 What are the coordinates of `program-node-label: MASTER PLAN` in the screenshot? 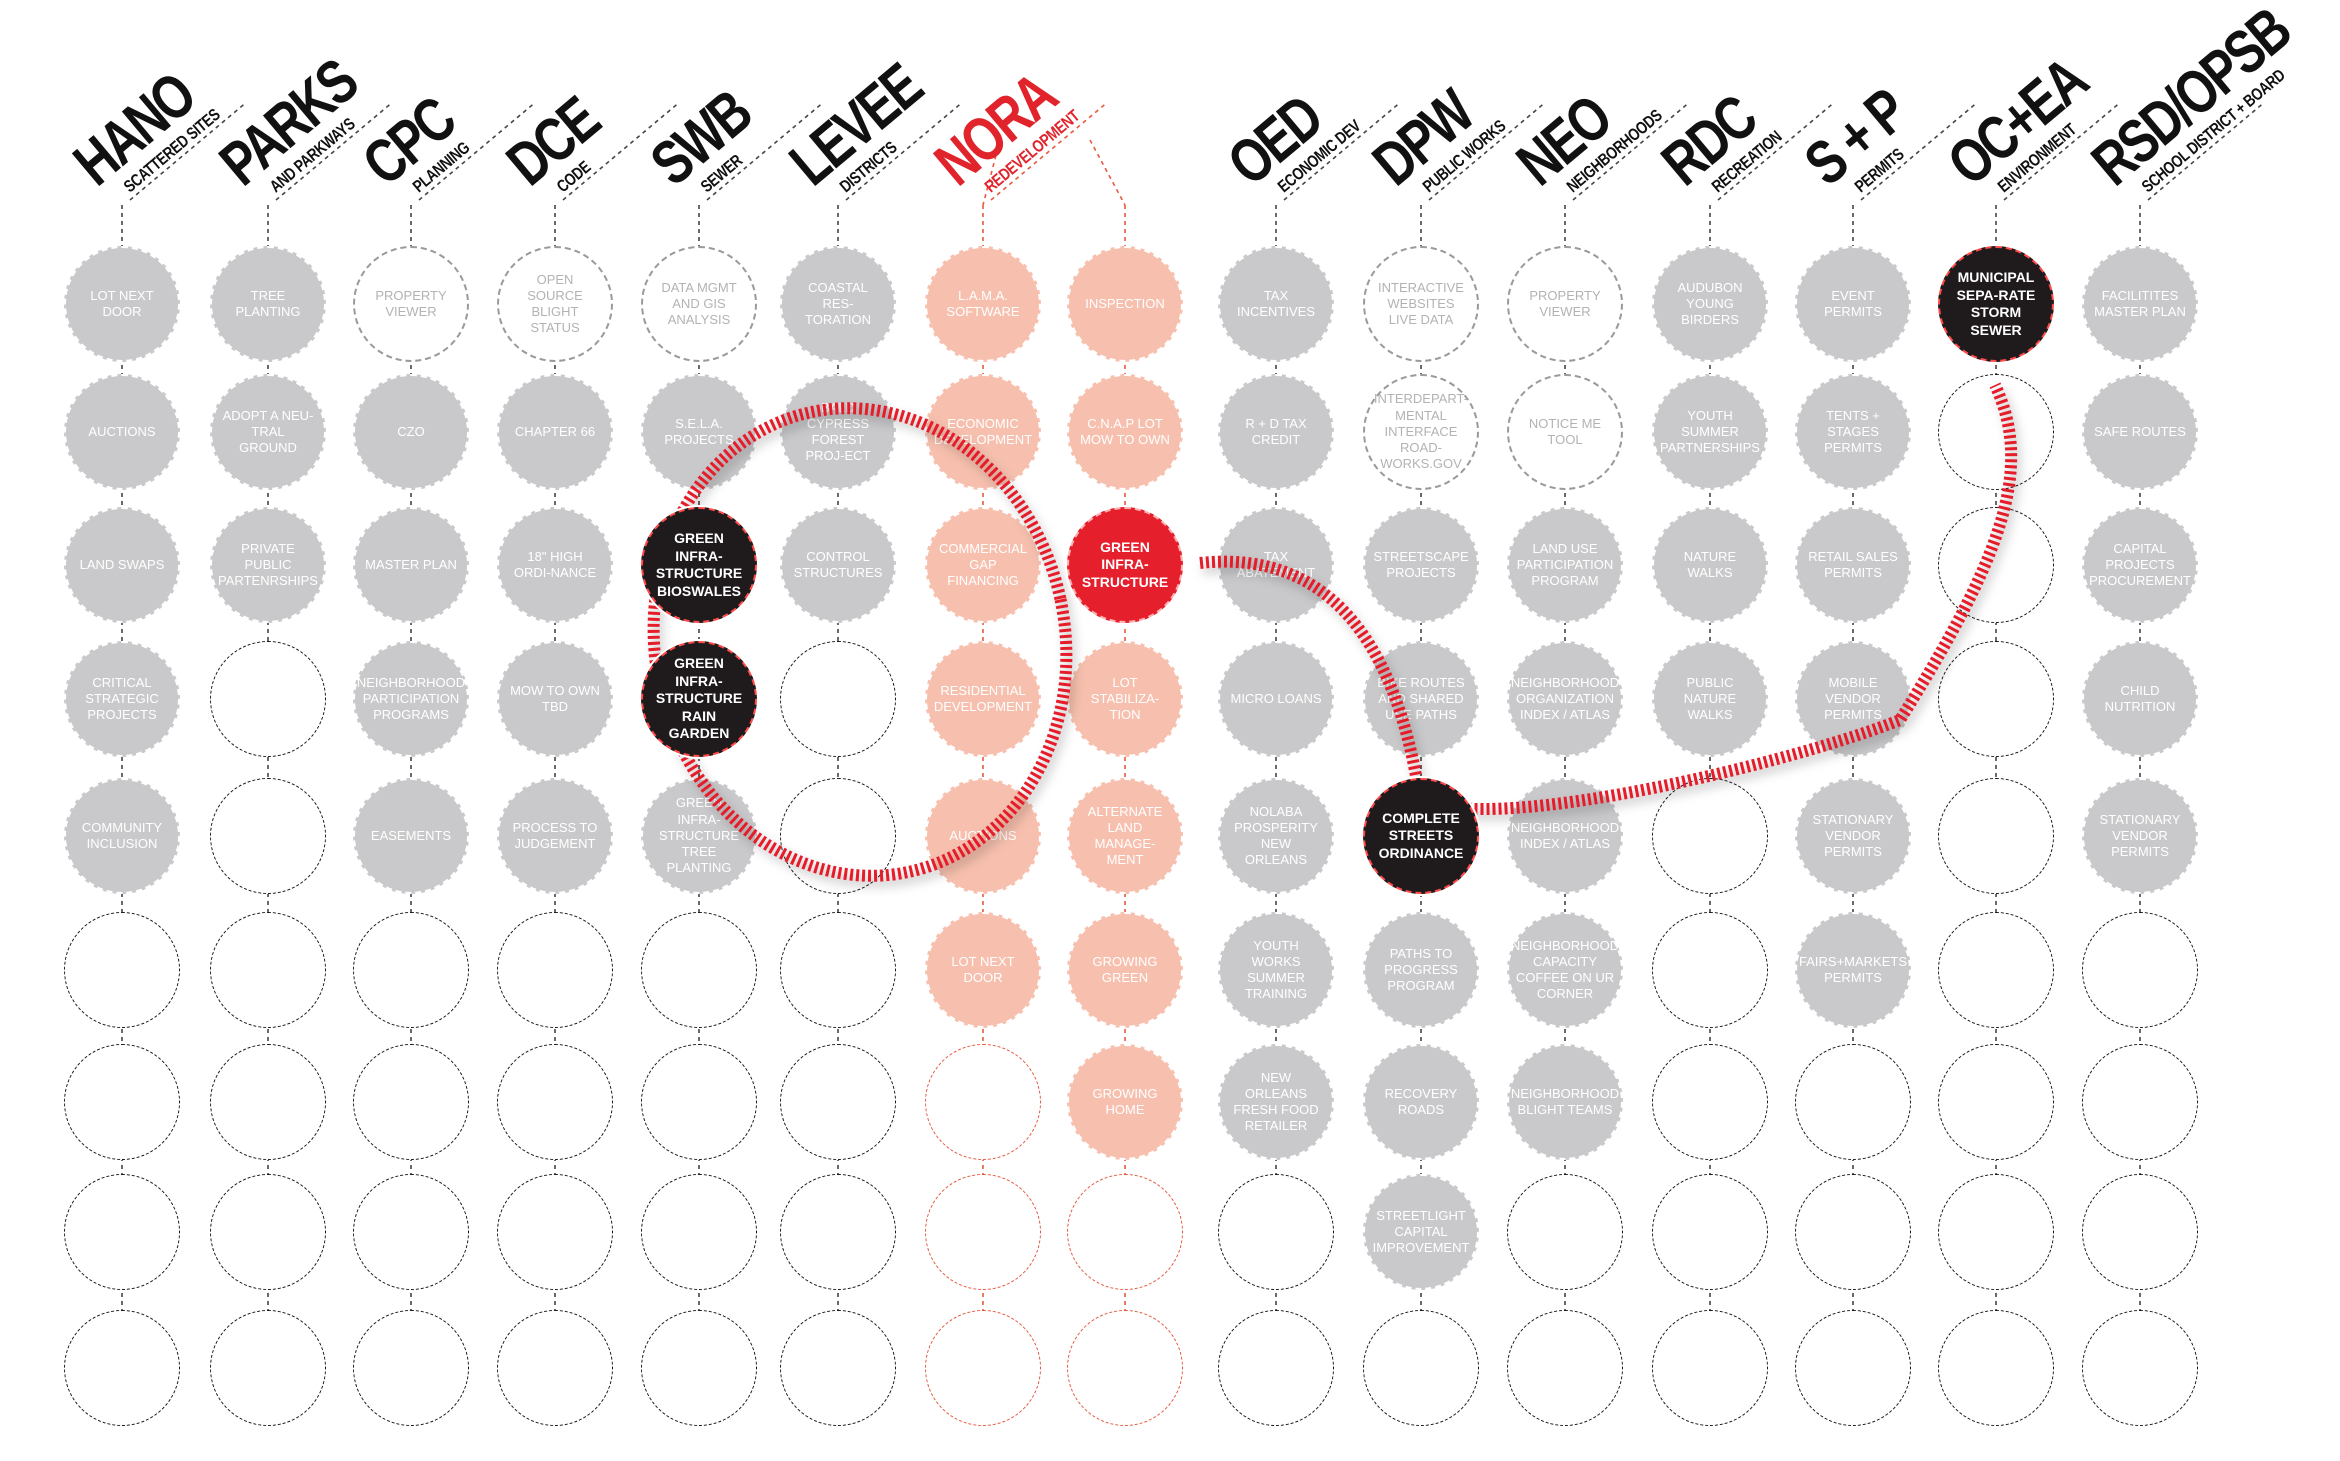 It's located at (411, 564).